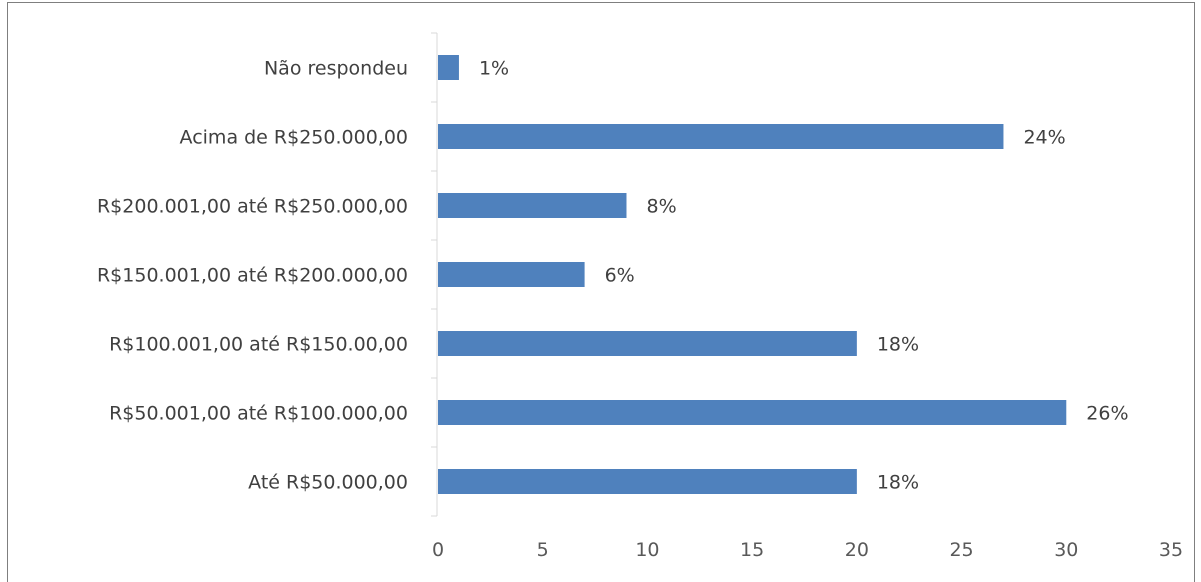 The width and height of the screenshot is (1201, 582). I want to click on data-label: 26%, so click(1107, 414).